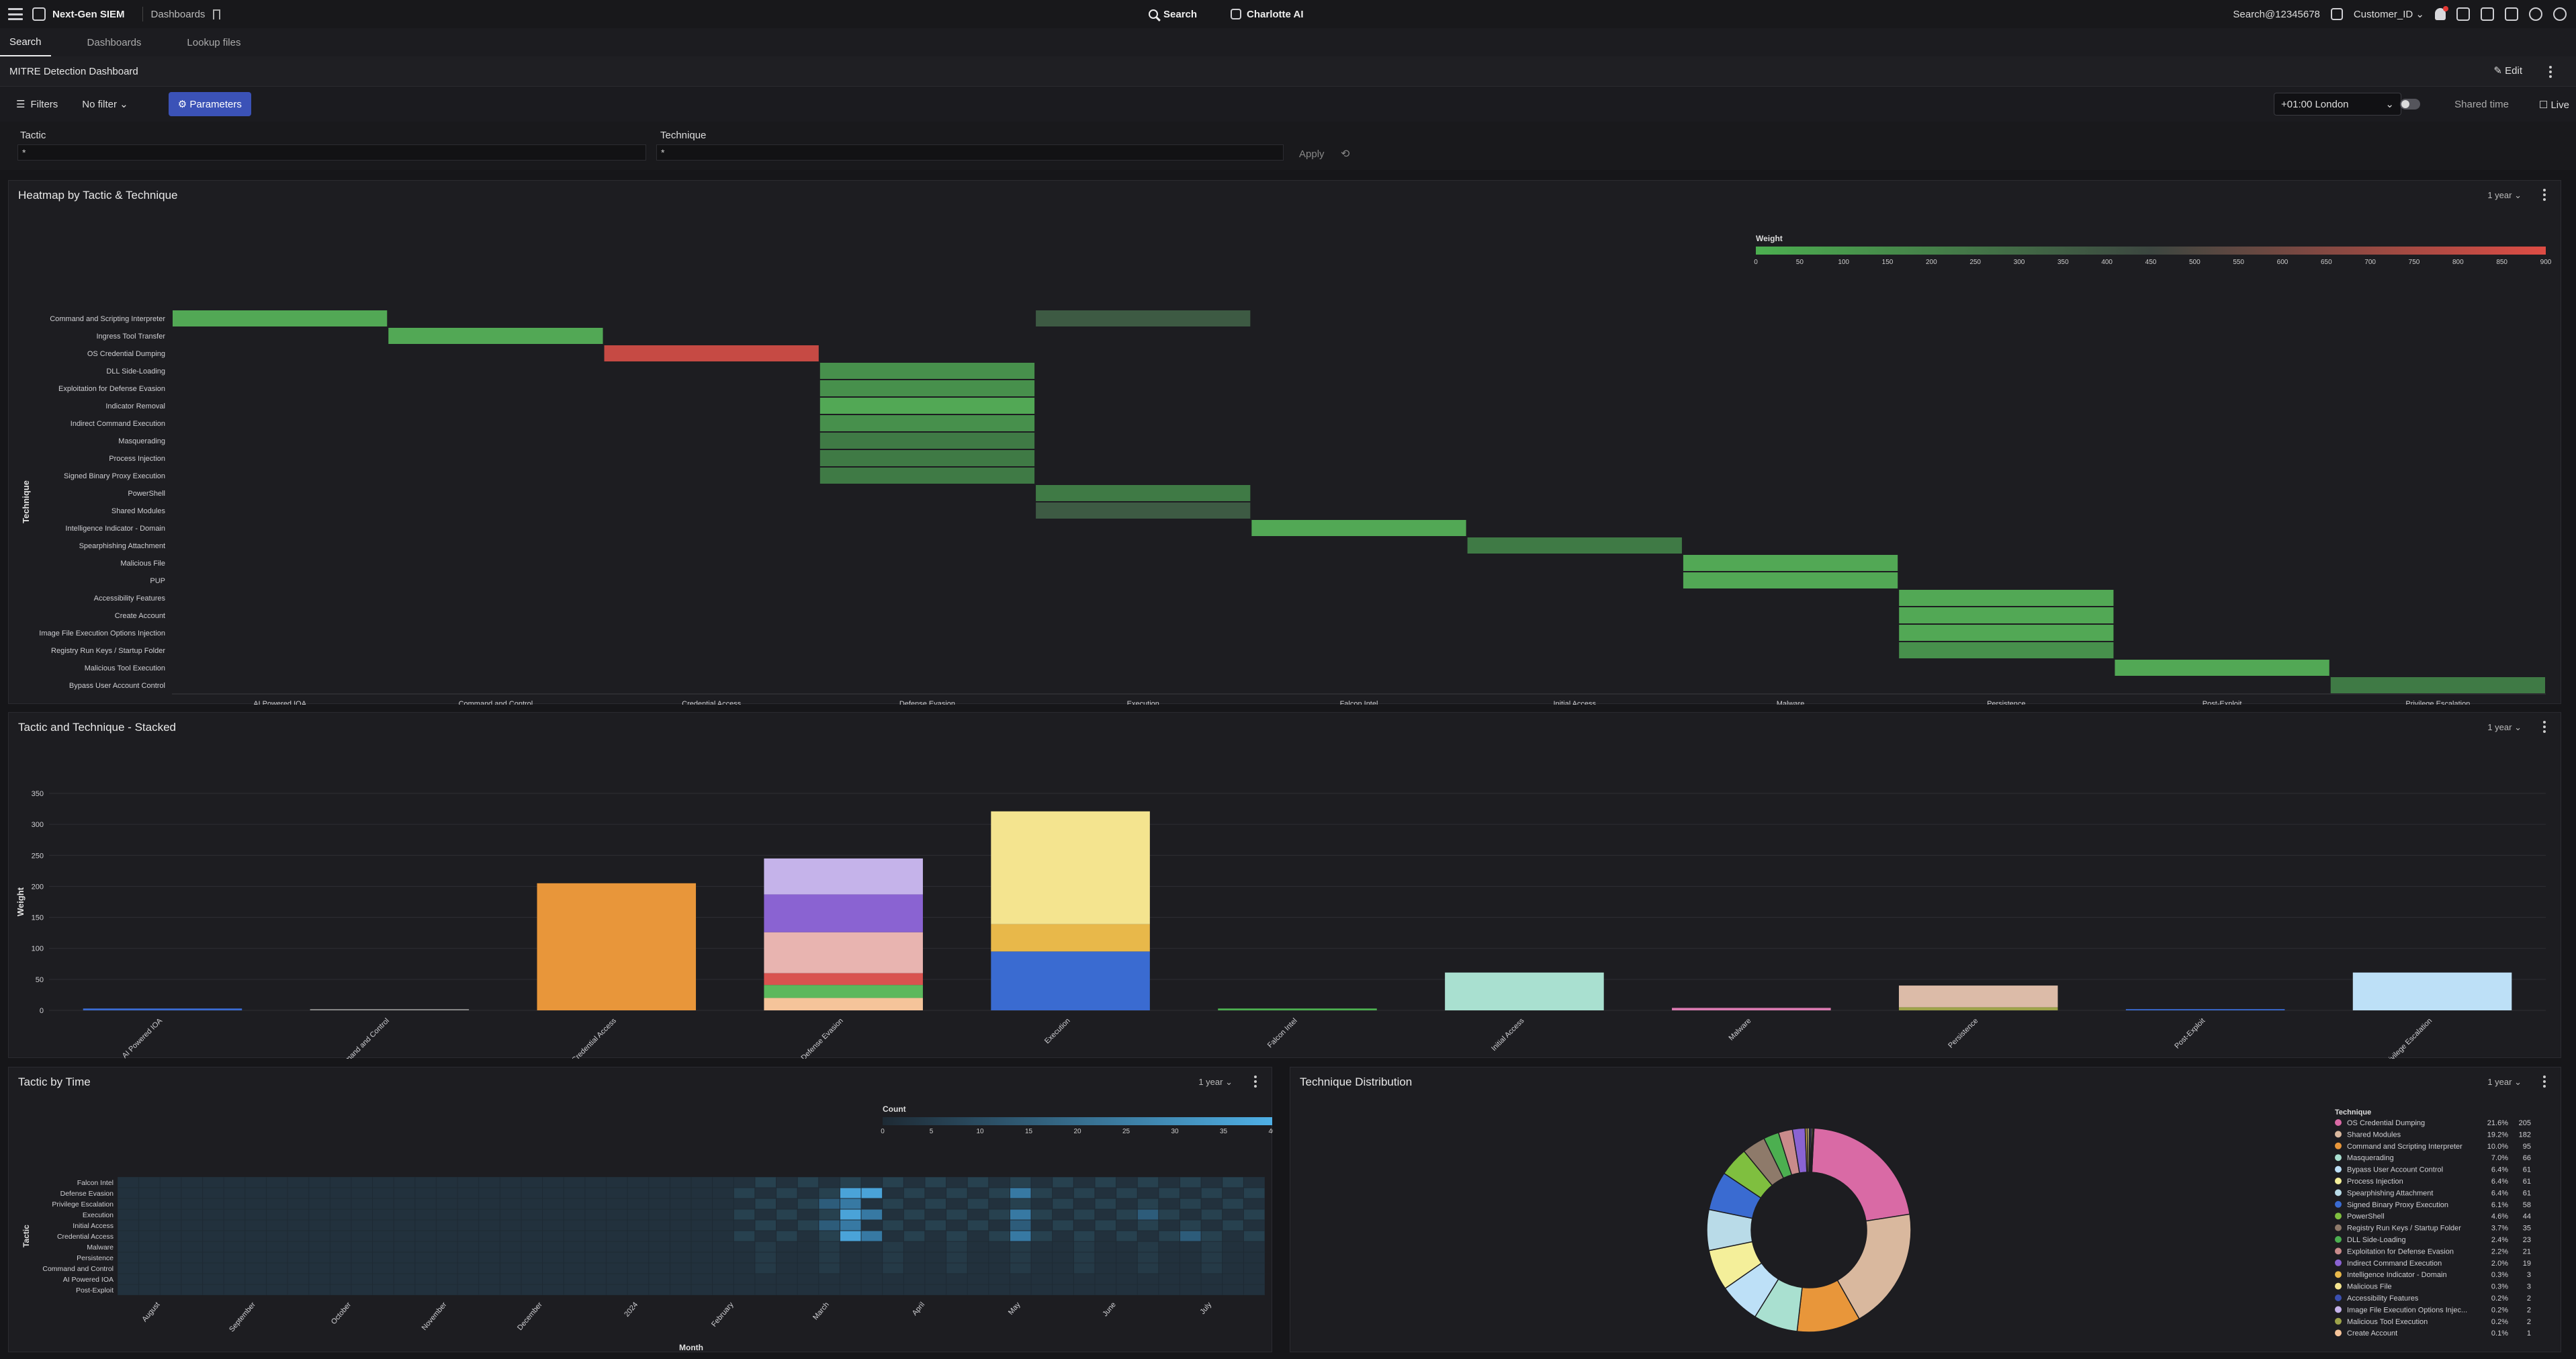  Describe the element at coordinates (2107, 262) in the screenshot. I see `heatmap-legend-tick: 400` at that location.